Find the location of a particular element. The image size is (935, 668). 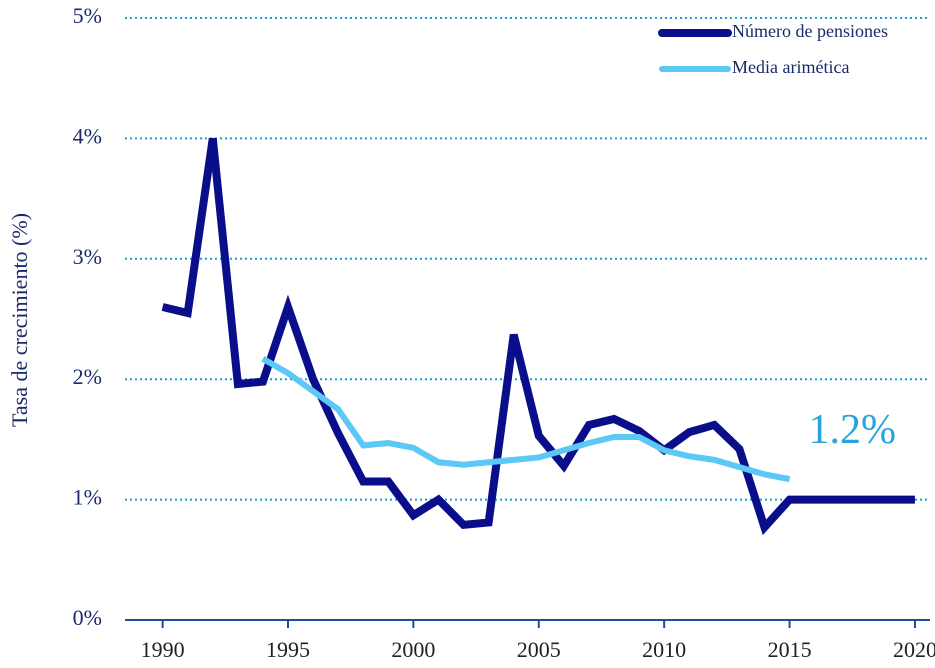

y-axis-label: Tasa de crecimiento (%) is located at coordinates (19, 320).